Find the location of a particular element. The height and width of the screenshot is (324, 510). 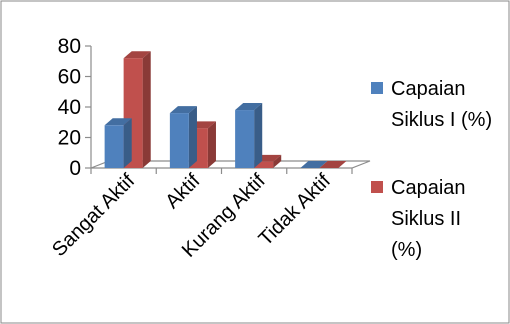

legend-label: Siklus I (%) is located at coordinates (441, 120).